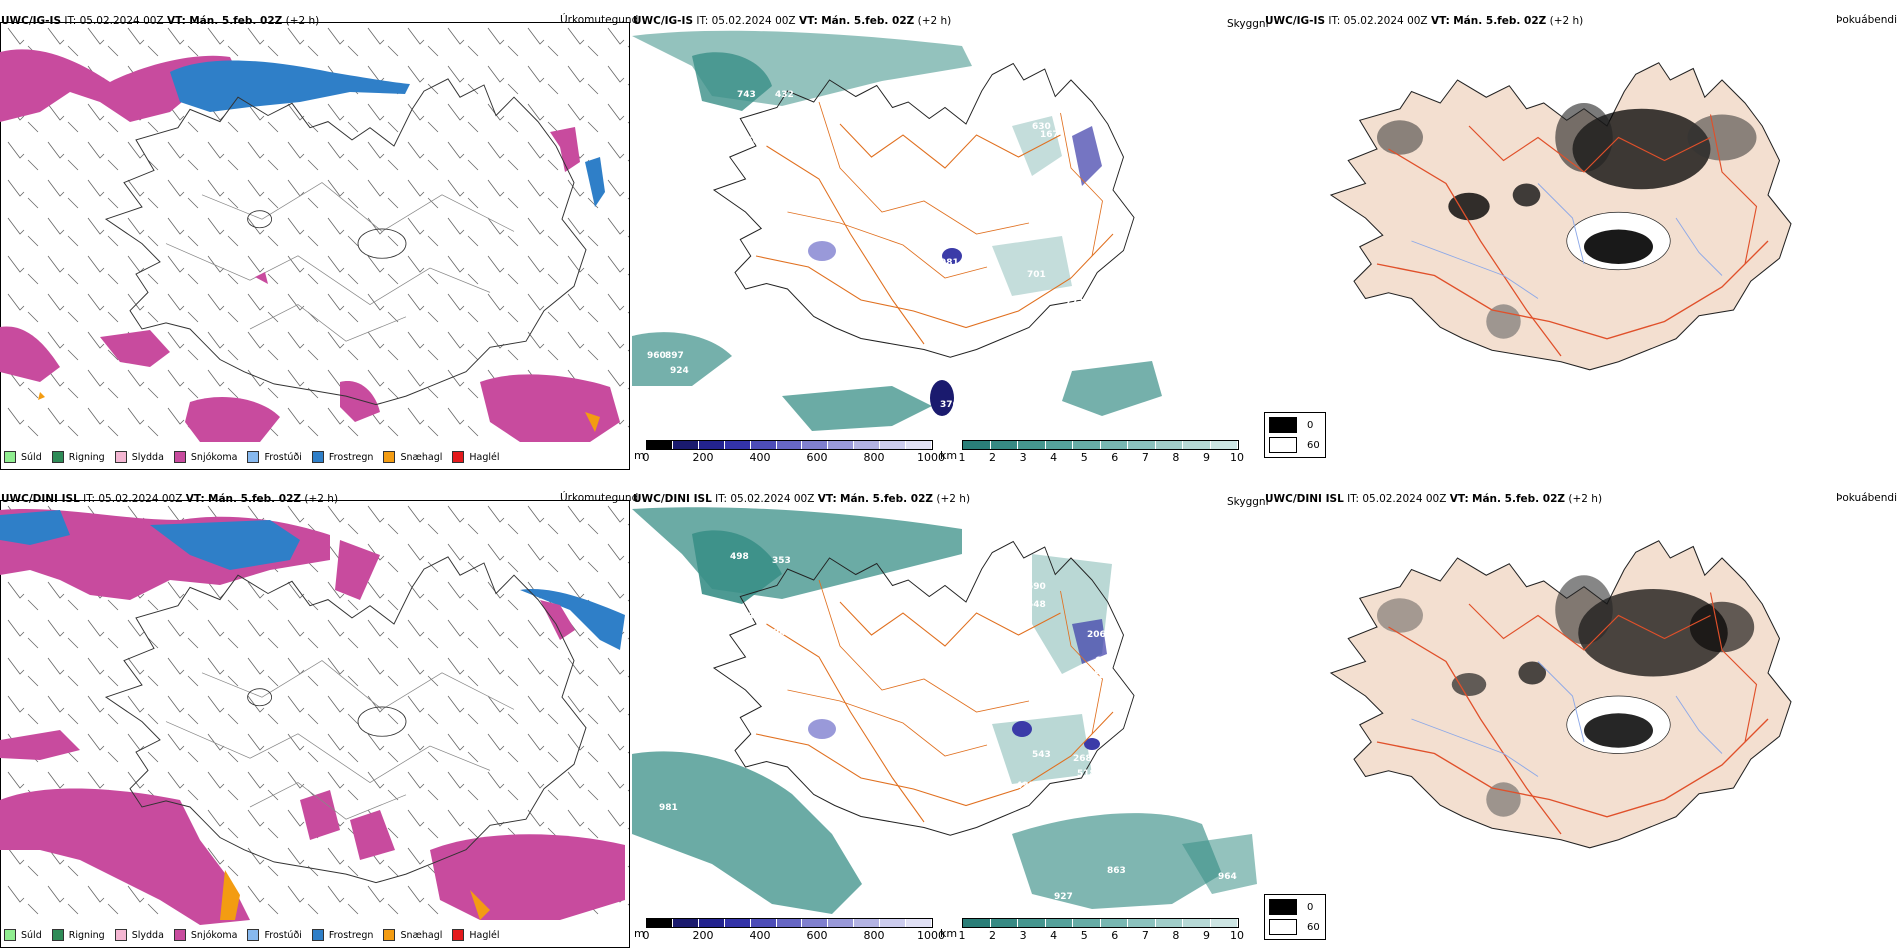 The image size is (1900, 951). What do you see at coordinates (1036, 275) in the screenshot?
I see `visibility-value-label: 701` at bounding box center [1036, 275].